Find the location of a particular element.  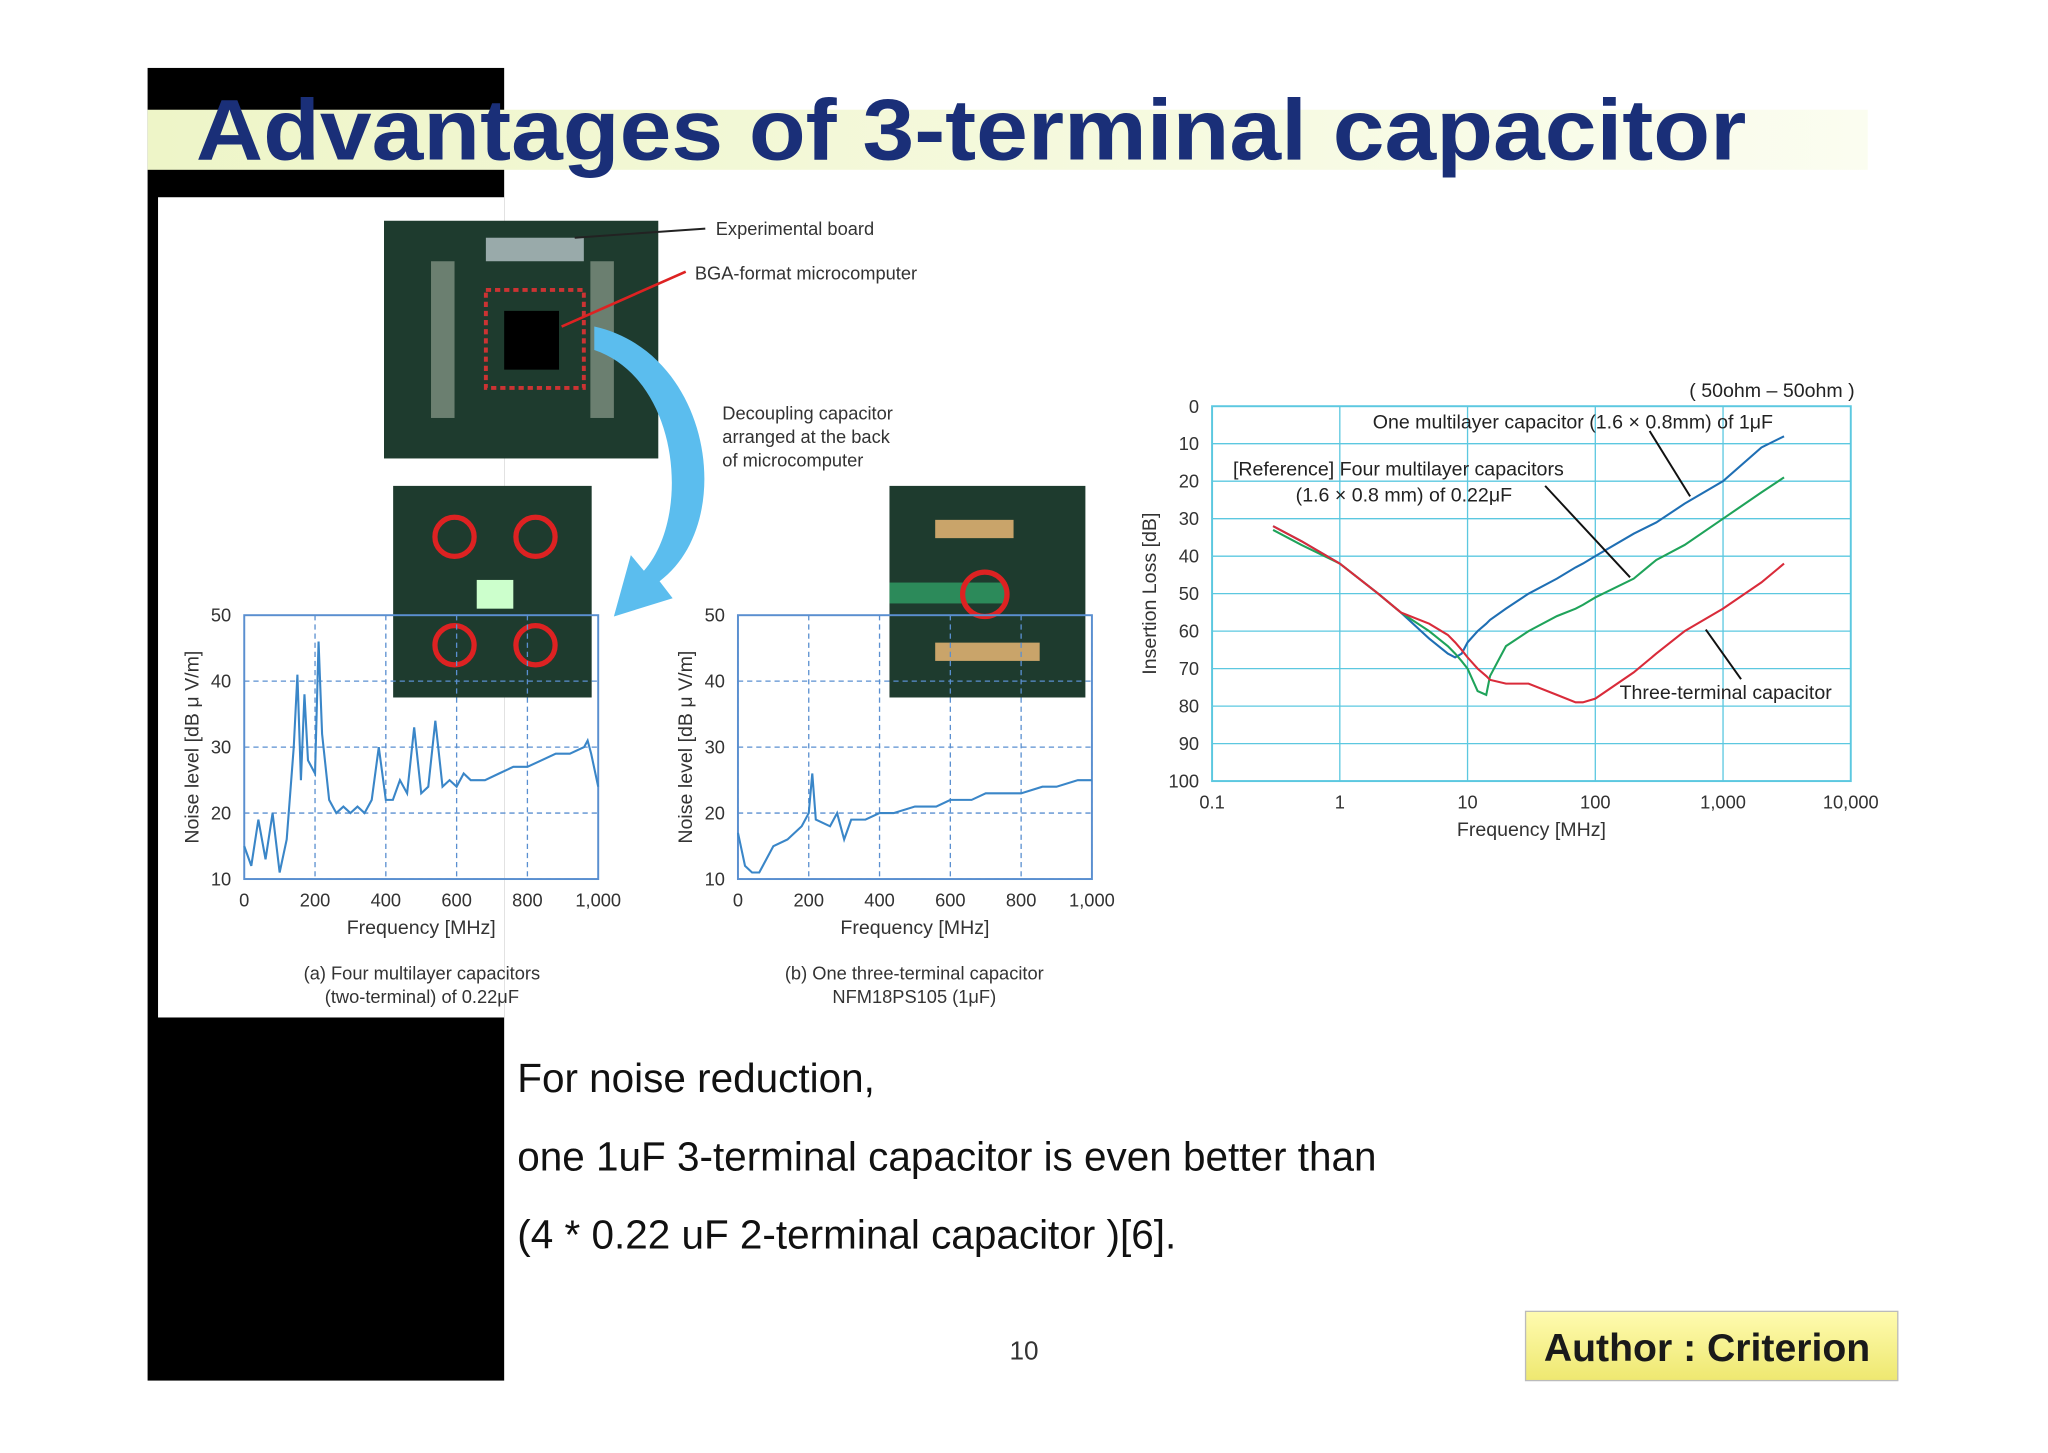

y-tick-label: 0 is located at coordinates (1194, 406).